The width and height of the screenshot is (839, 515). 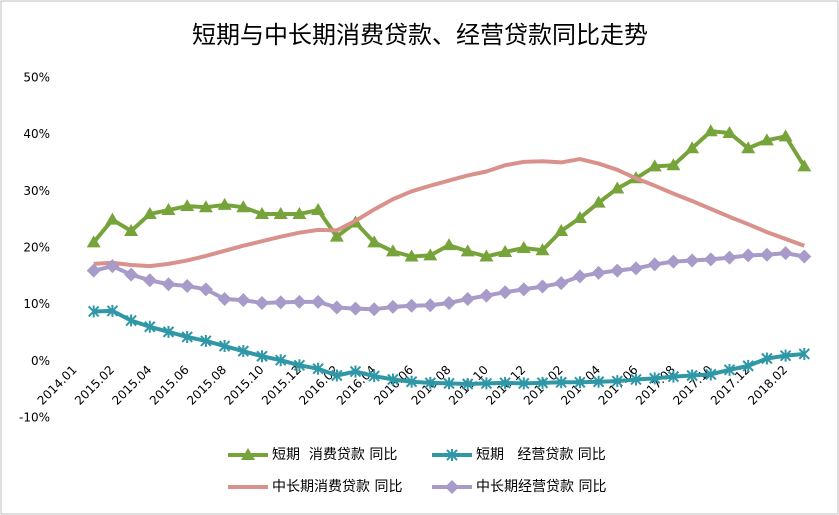 I want to click on legend-marker, so click(x=248, y=454).